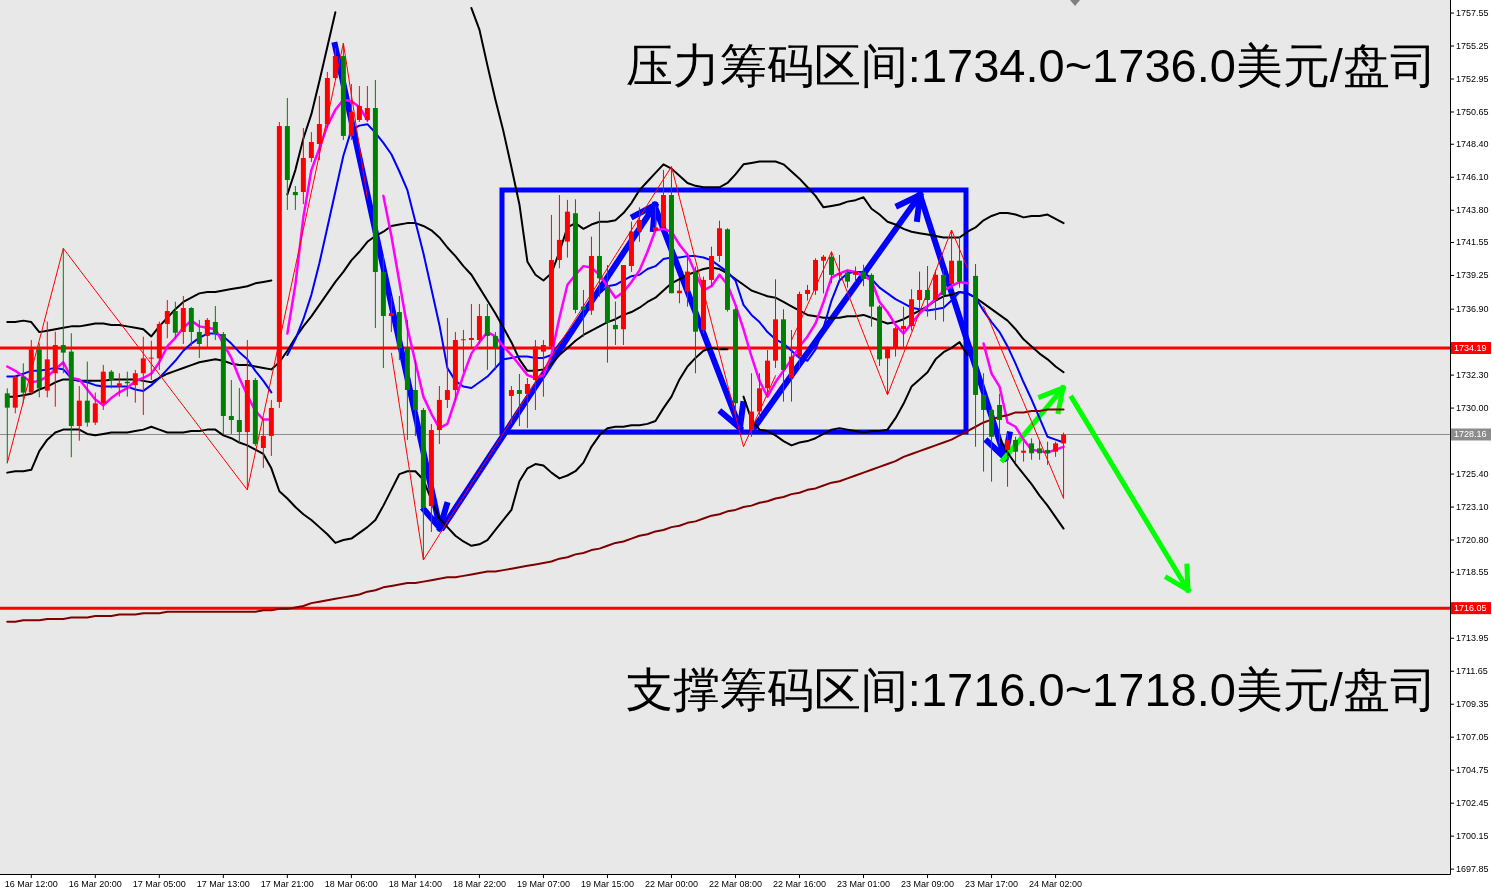  I want to click on x-tick-label: 22 Mar 00:00, so click(671, 884).